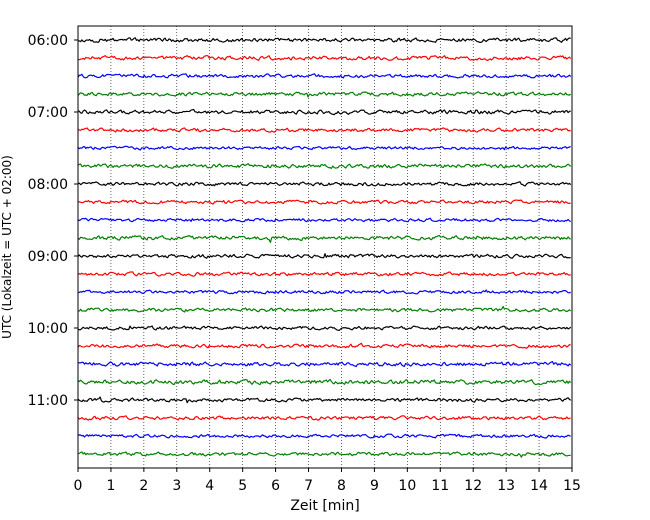 The width and height of the screenshot is (650, 520). What do you see at coordinates (48, 329) in the screenshot?
I see `y-tick-label-10:00: 10:00` at bounding box center [48, 329].